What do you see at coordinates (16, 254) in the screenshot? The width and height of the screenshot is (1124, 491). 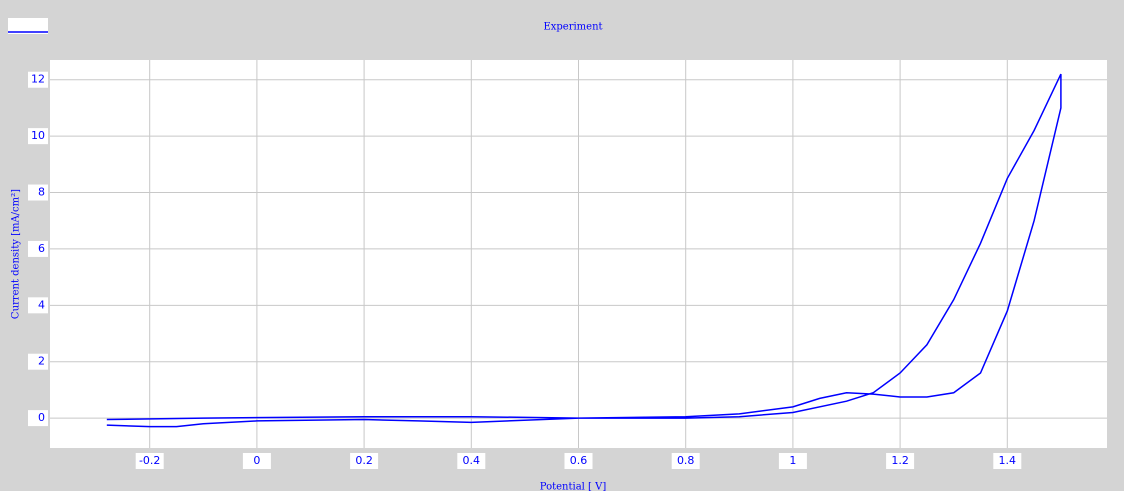 I see `y-axis-label: Current density [mA/cm²]` at bounding box center [16, 254].